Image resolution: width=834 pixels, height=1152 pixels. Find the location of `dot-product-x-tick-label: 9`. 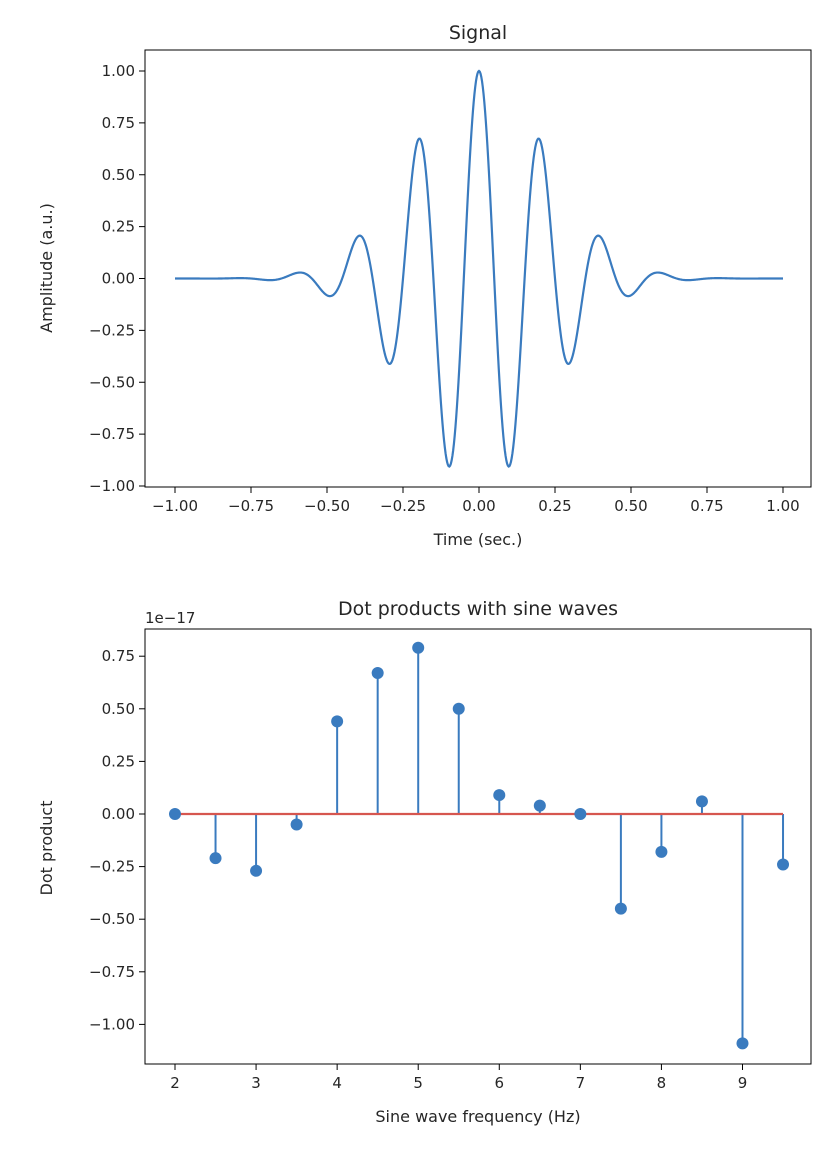

dot-product-x-tick-label: 9 is located at coordinates (743, 1083).